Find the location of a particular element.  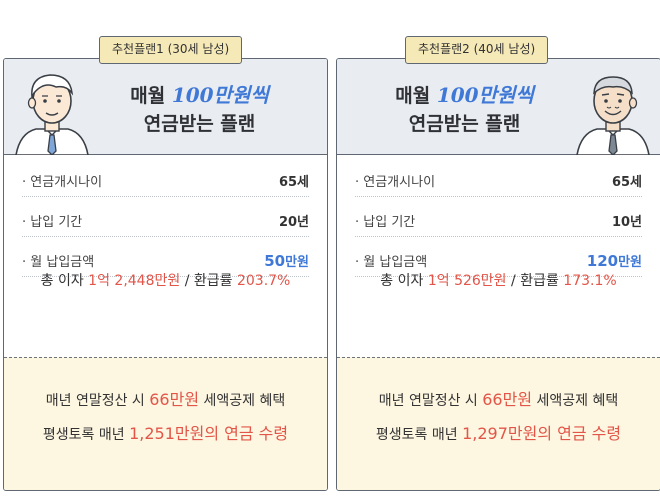

plan-tab-1: 추천플랜1 (30세 남성) is located at coordinates (171, 50).